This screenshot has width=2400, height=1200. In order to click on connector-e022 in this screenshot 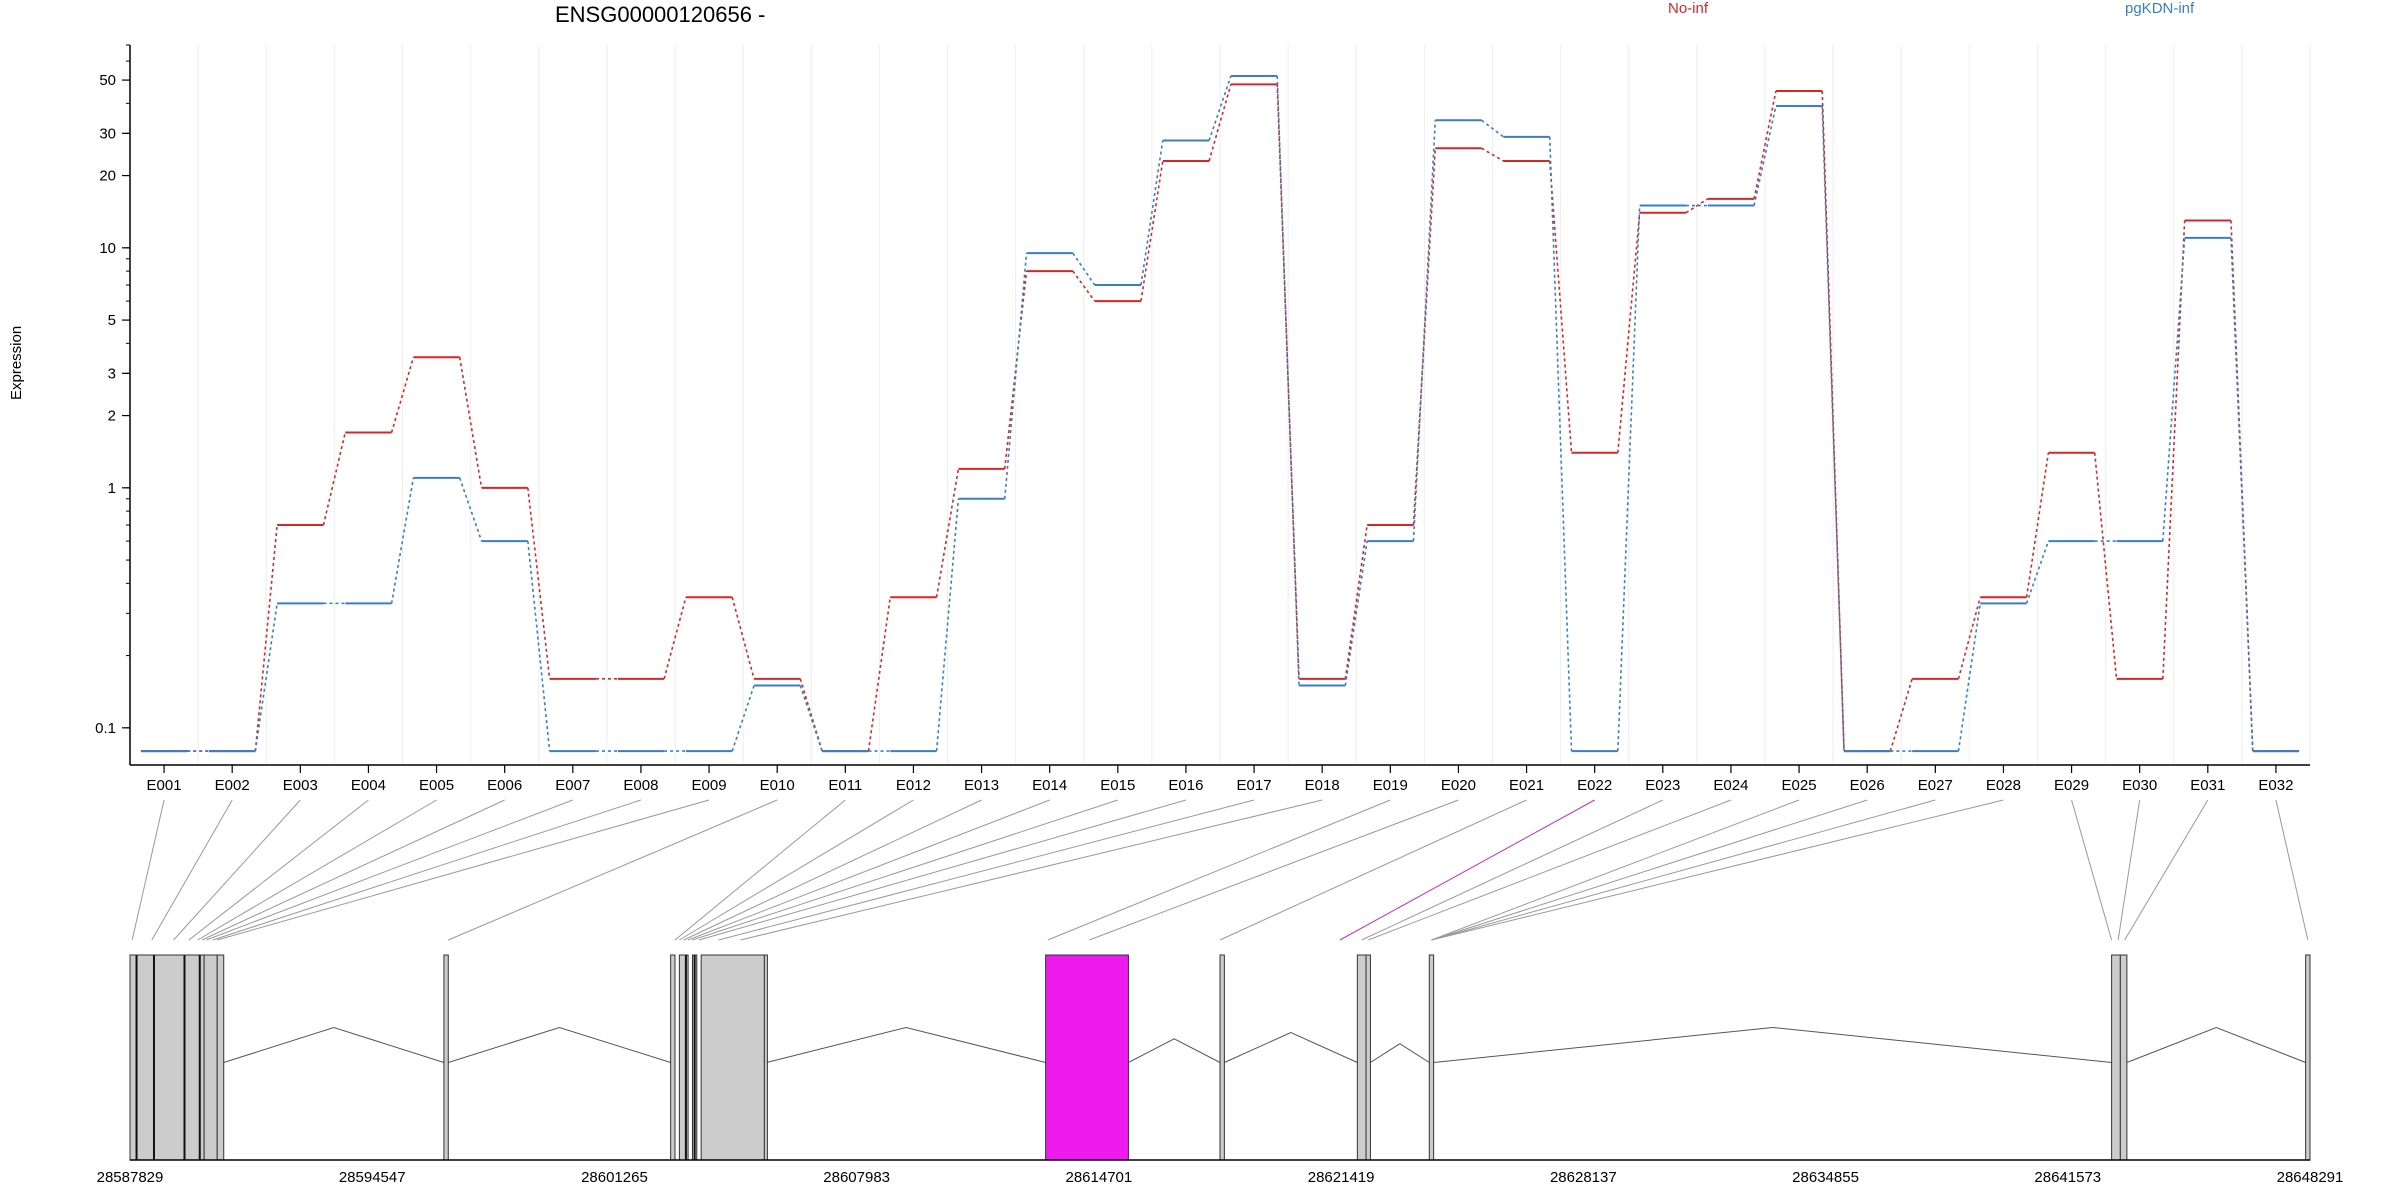, I will do `click(1467, 870)`.